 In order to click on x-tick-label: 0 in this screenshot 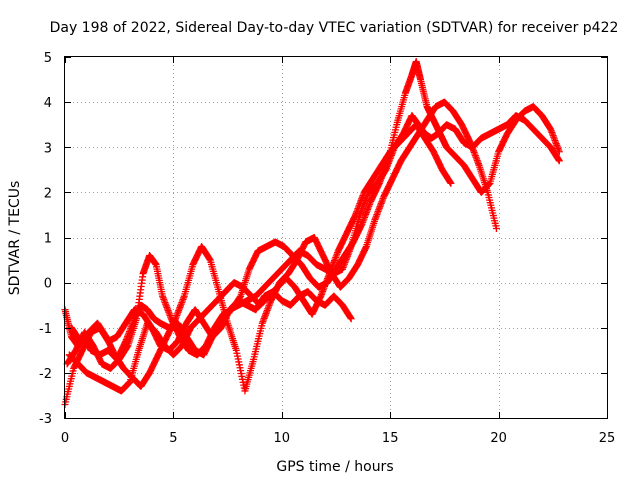, I will do `click(65, 438)`.